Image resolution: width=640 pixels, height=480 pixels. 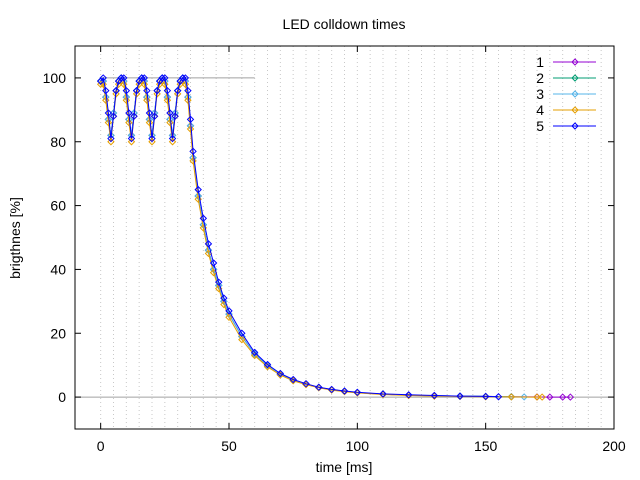 What do you see at coordinates (62, 397) in the screenshot?
I see `y-tick-label: 0` at bounding box center [62, 397].